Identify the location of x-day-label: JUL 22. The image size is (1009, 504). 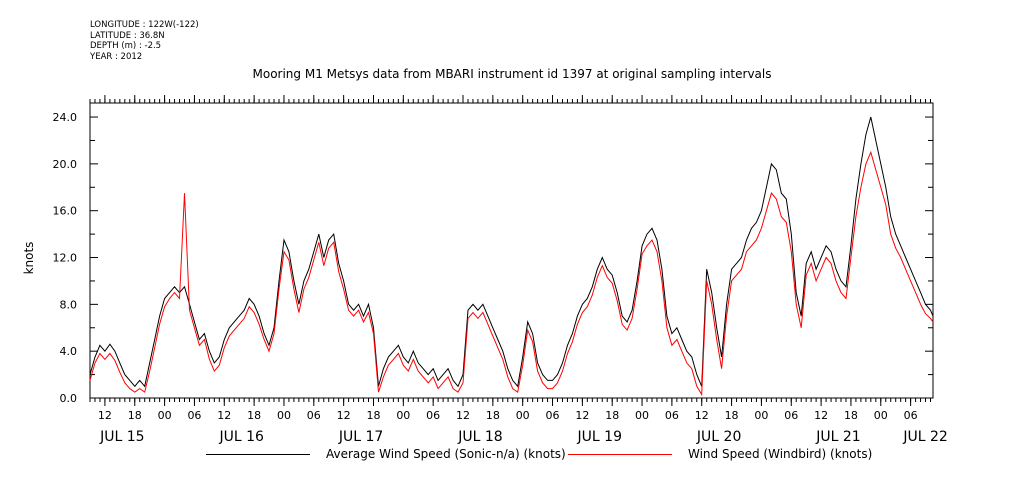
(924, 437).